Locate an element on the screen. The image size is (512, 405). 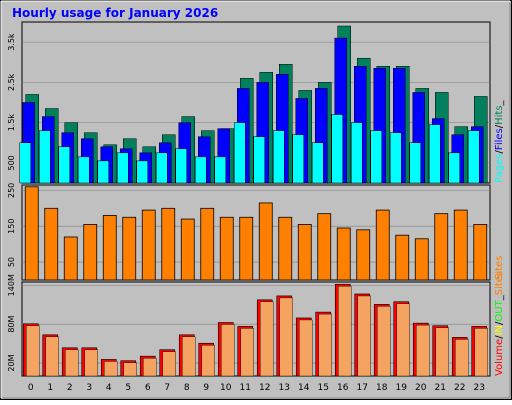
panel-1-legend: Pages/Files/Hits_ is located at coordinates (499, 141).